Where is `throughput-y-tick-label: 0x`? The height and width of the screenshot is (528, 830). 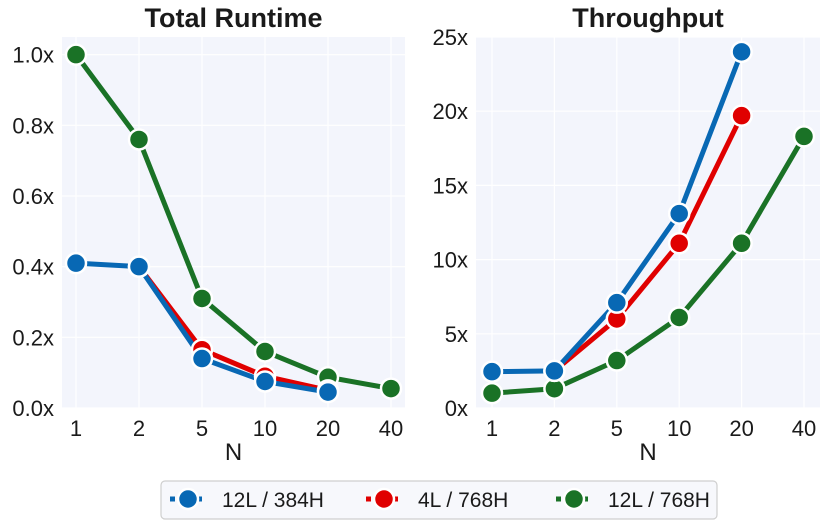
throughput-y-tick-label: 0x is located at coordinates (456, 408).